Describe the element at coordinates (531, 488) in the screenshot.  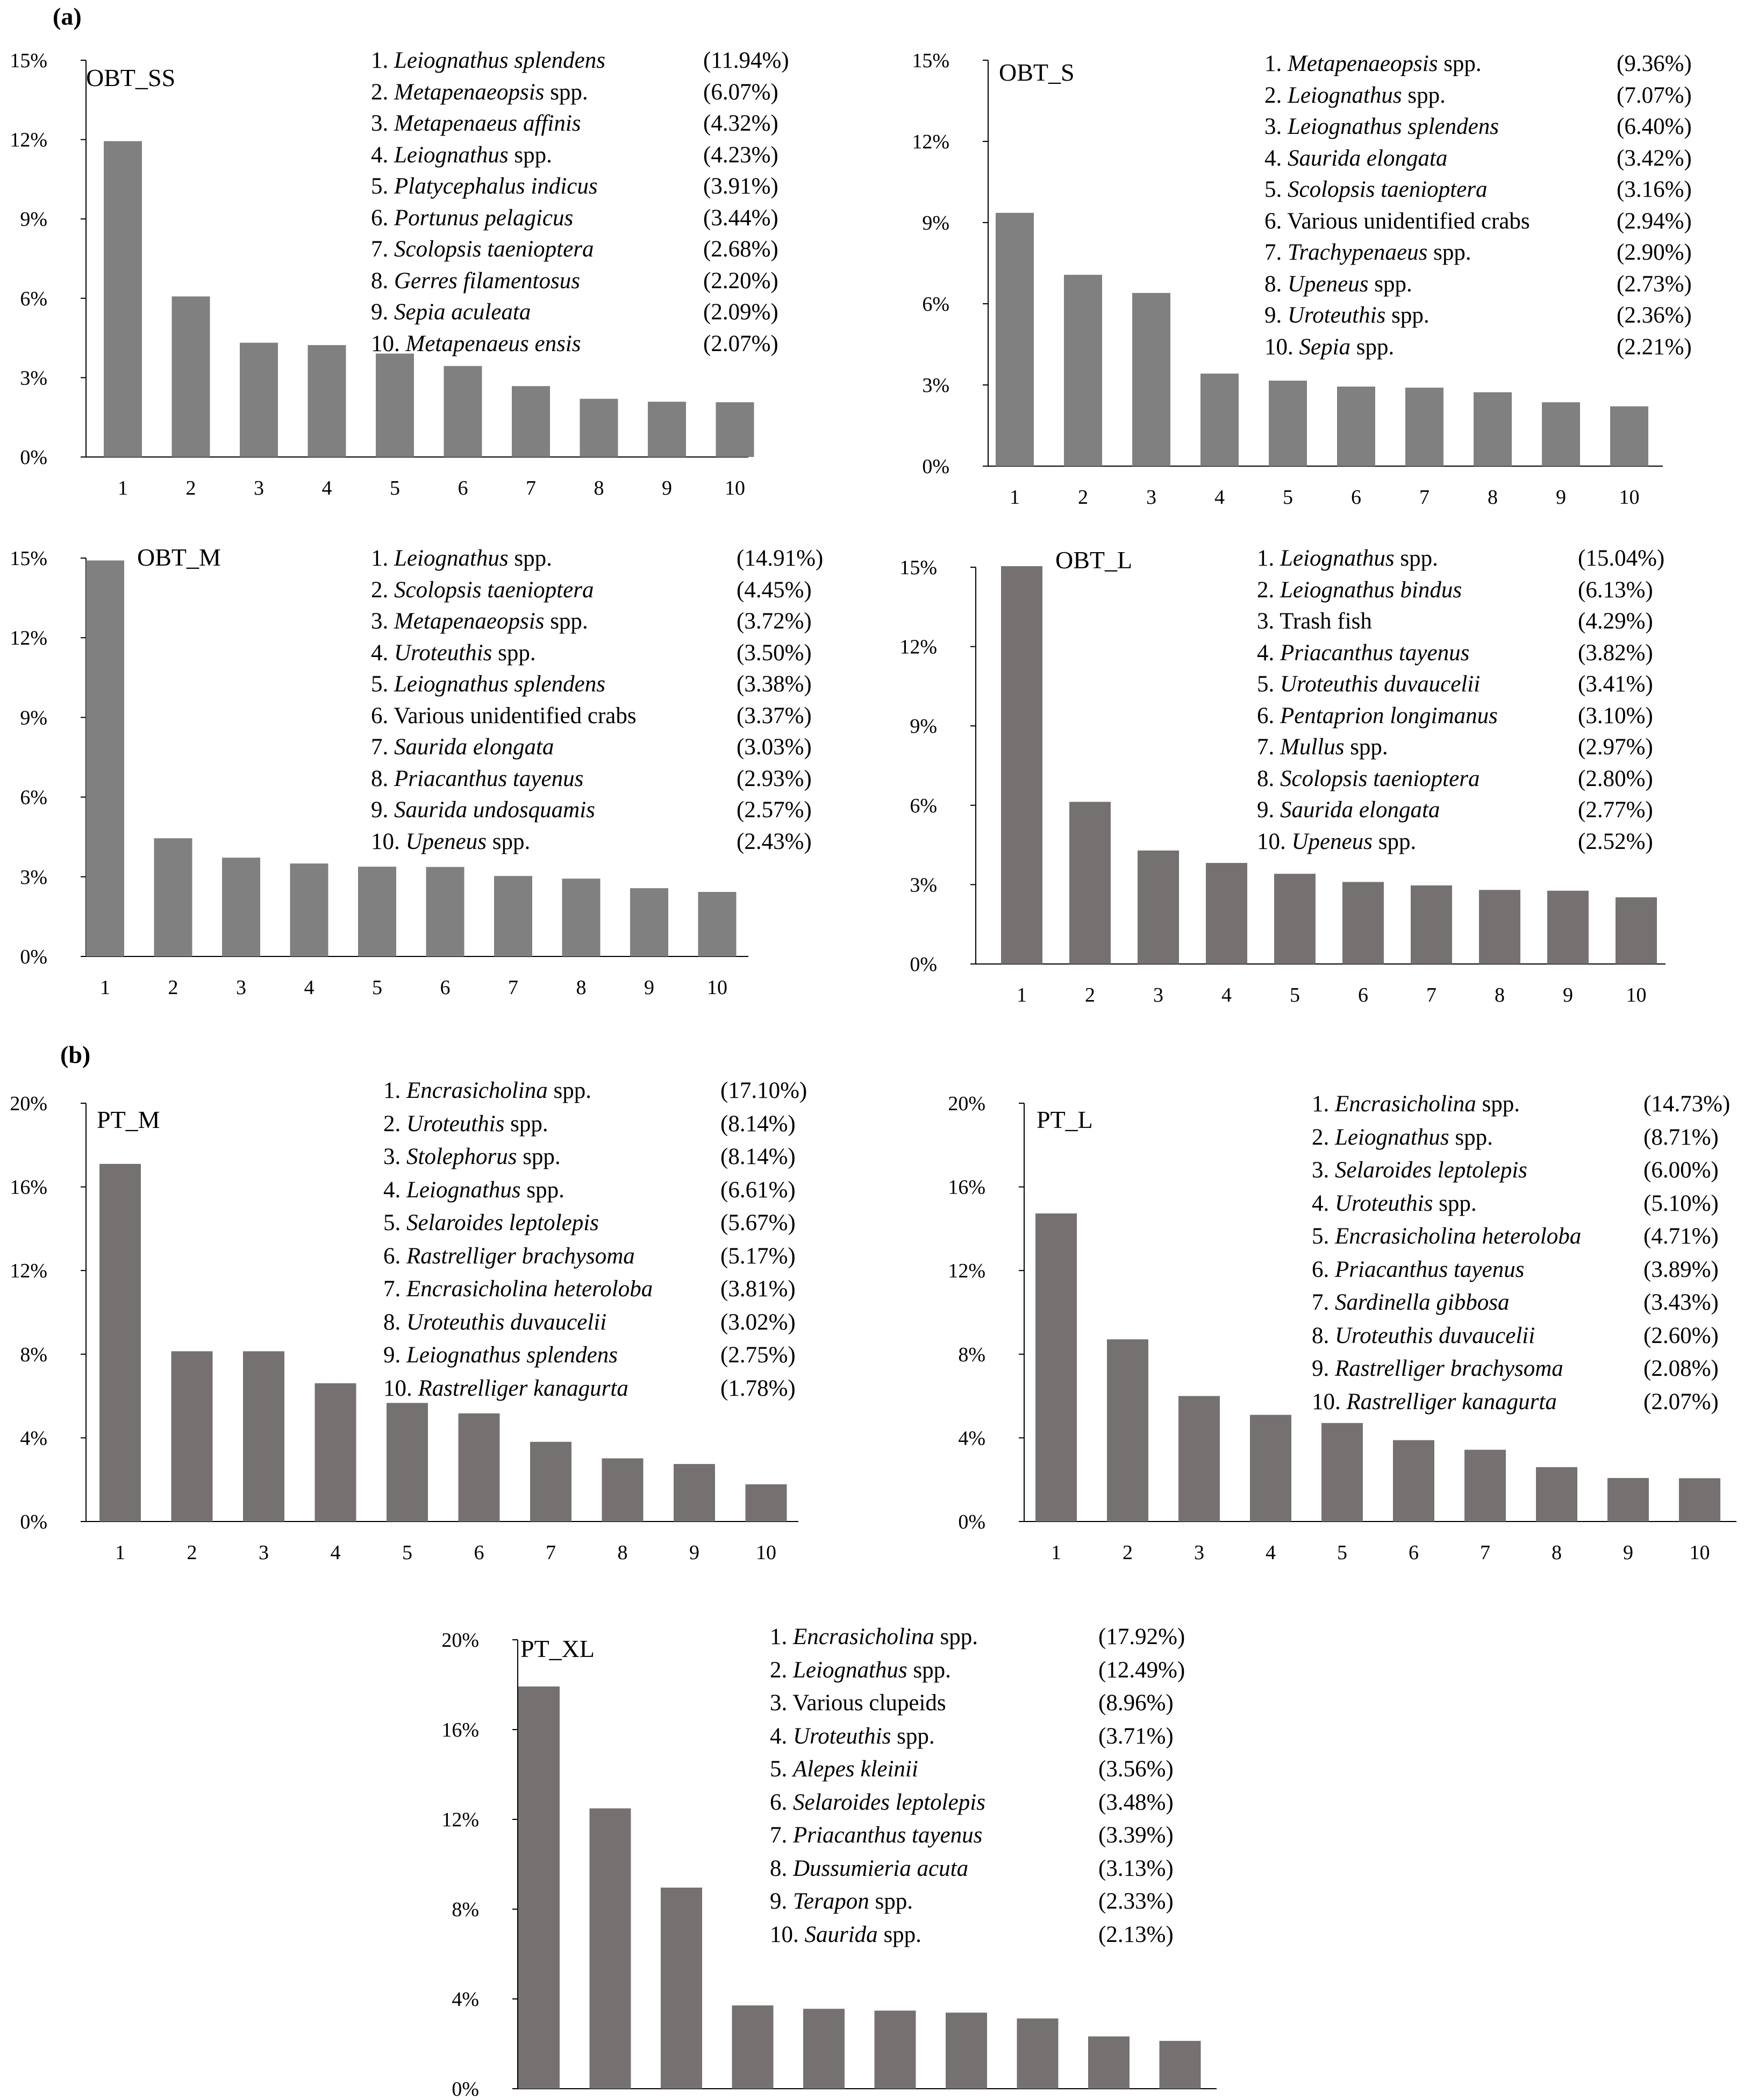
I see `x-tick-label: 7` at that location.